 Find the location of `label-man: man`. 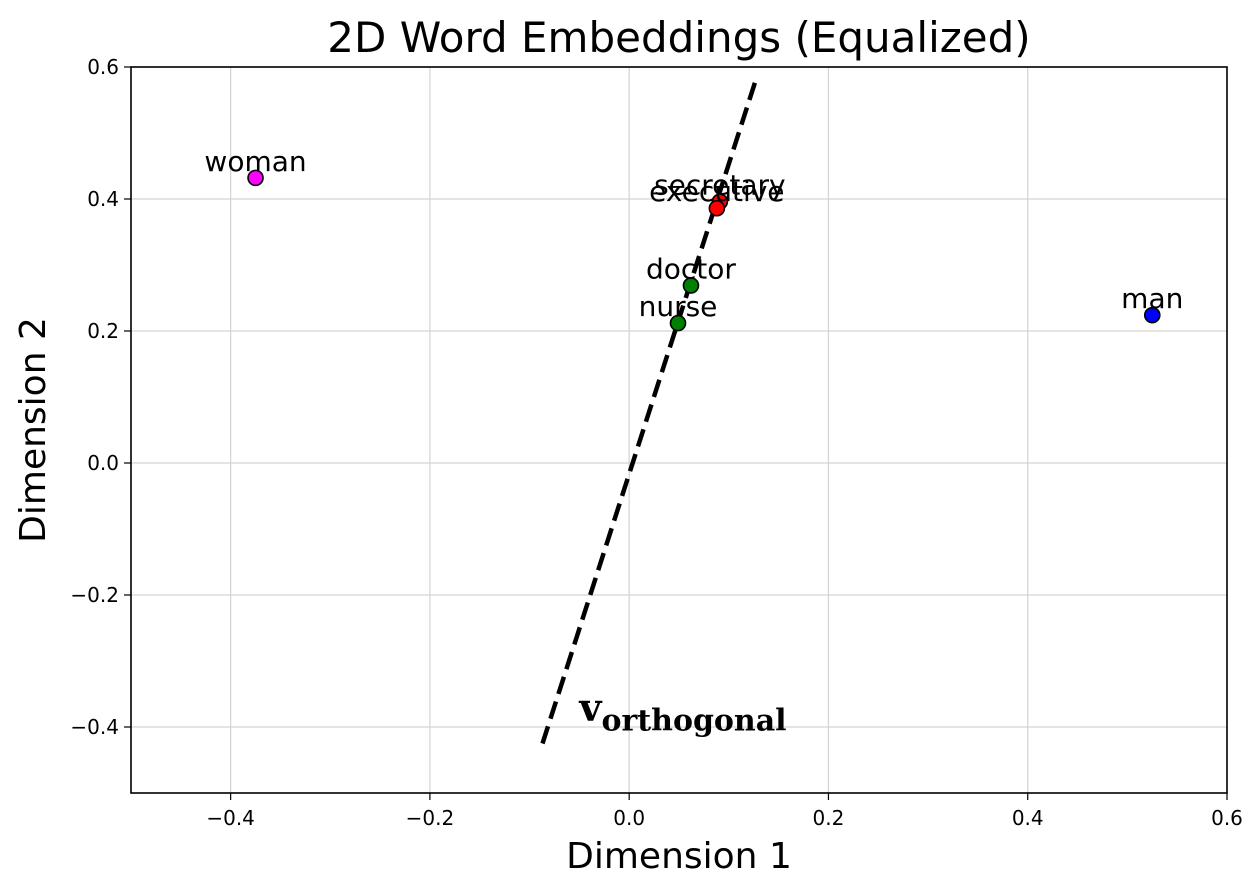

label-man: man is located at coordinates (1152, 298).